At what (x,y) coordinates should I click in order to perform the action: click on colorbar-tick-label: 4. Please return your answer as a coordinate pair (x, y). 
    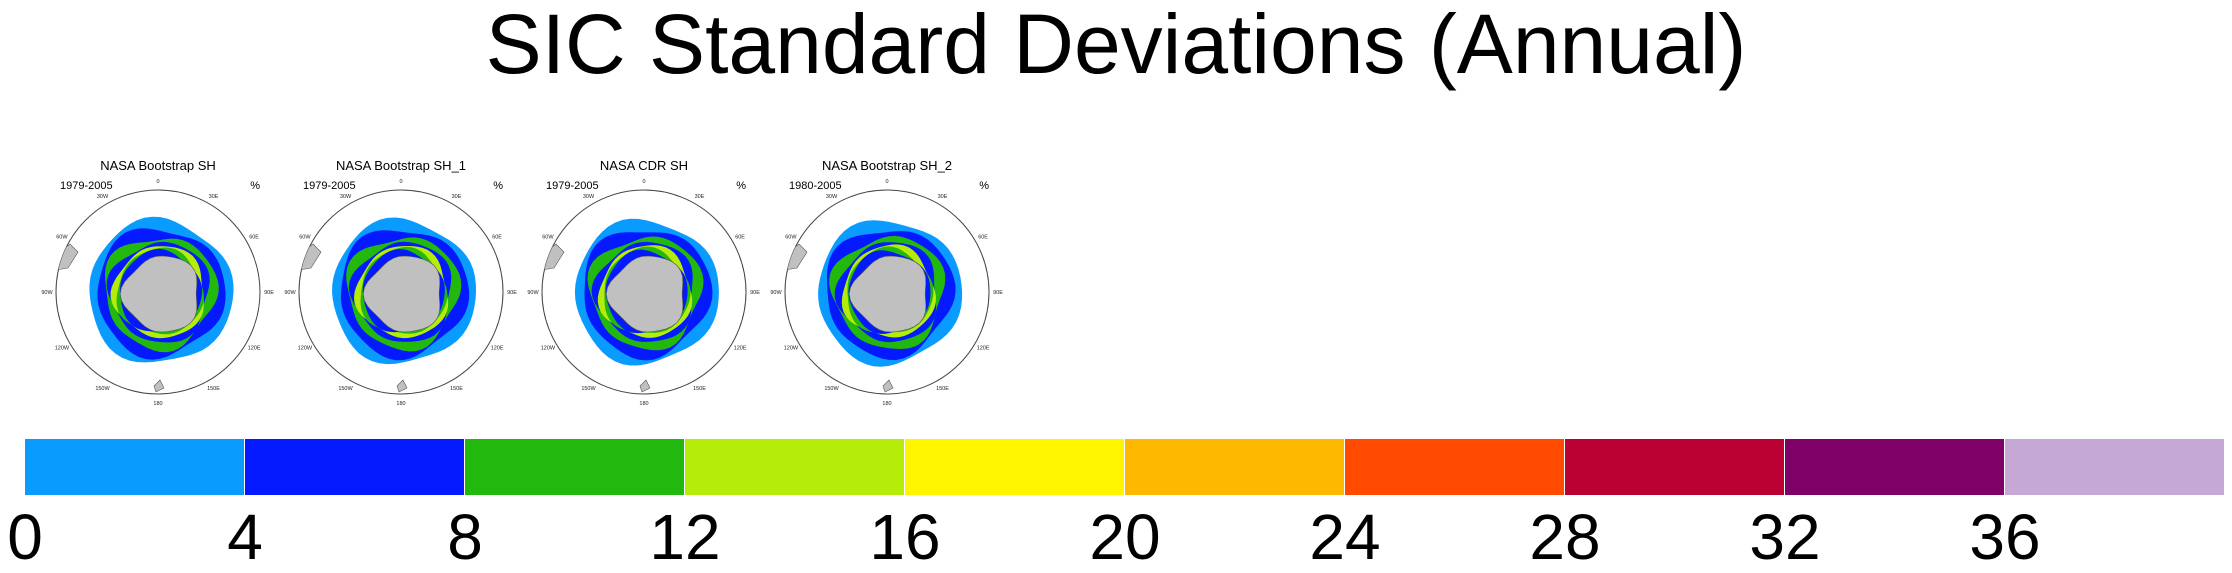
    Looking at the image, I should click on (245, 537).